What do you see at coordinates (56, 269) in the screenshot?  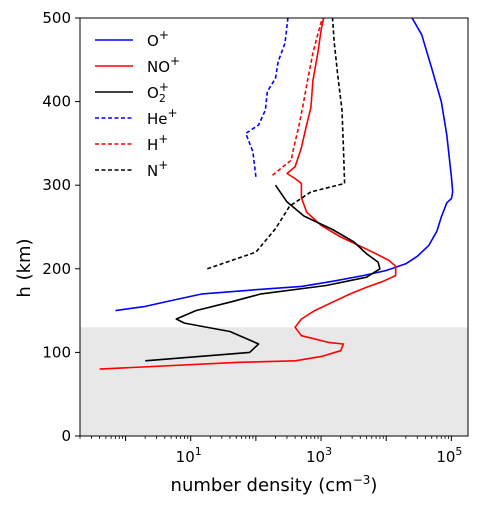 I see `y-tick-label: 200` at bounding box center [56, 269].